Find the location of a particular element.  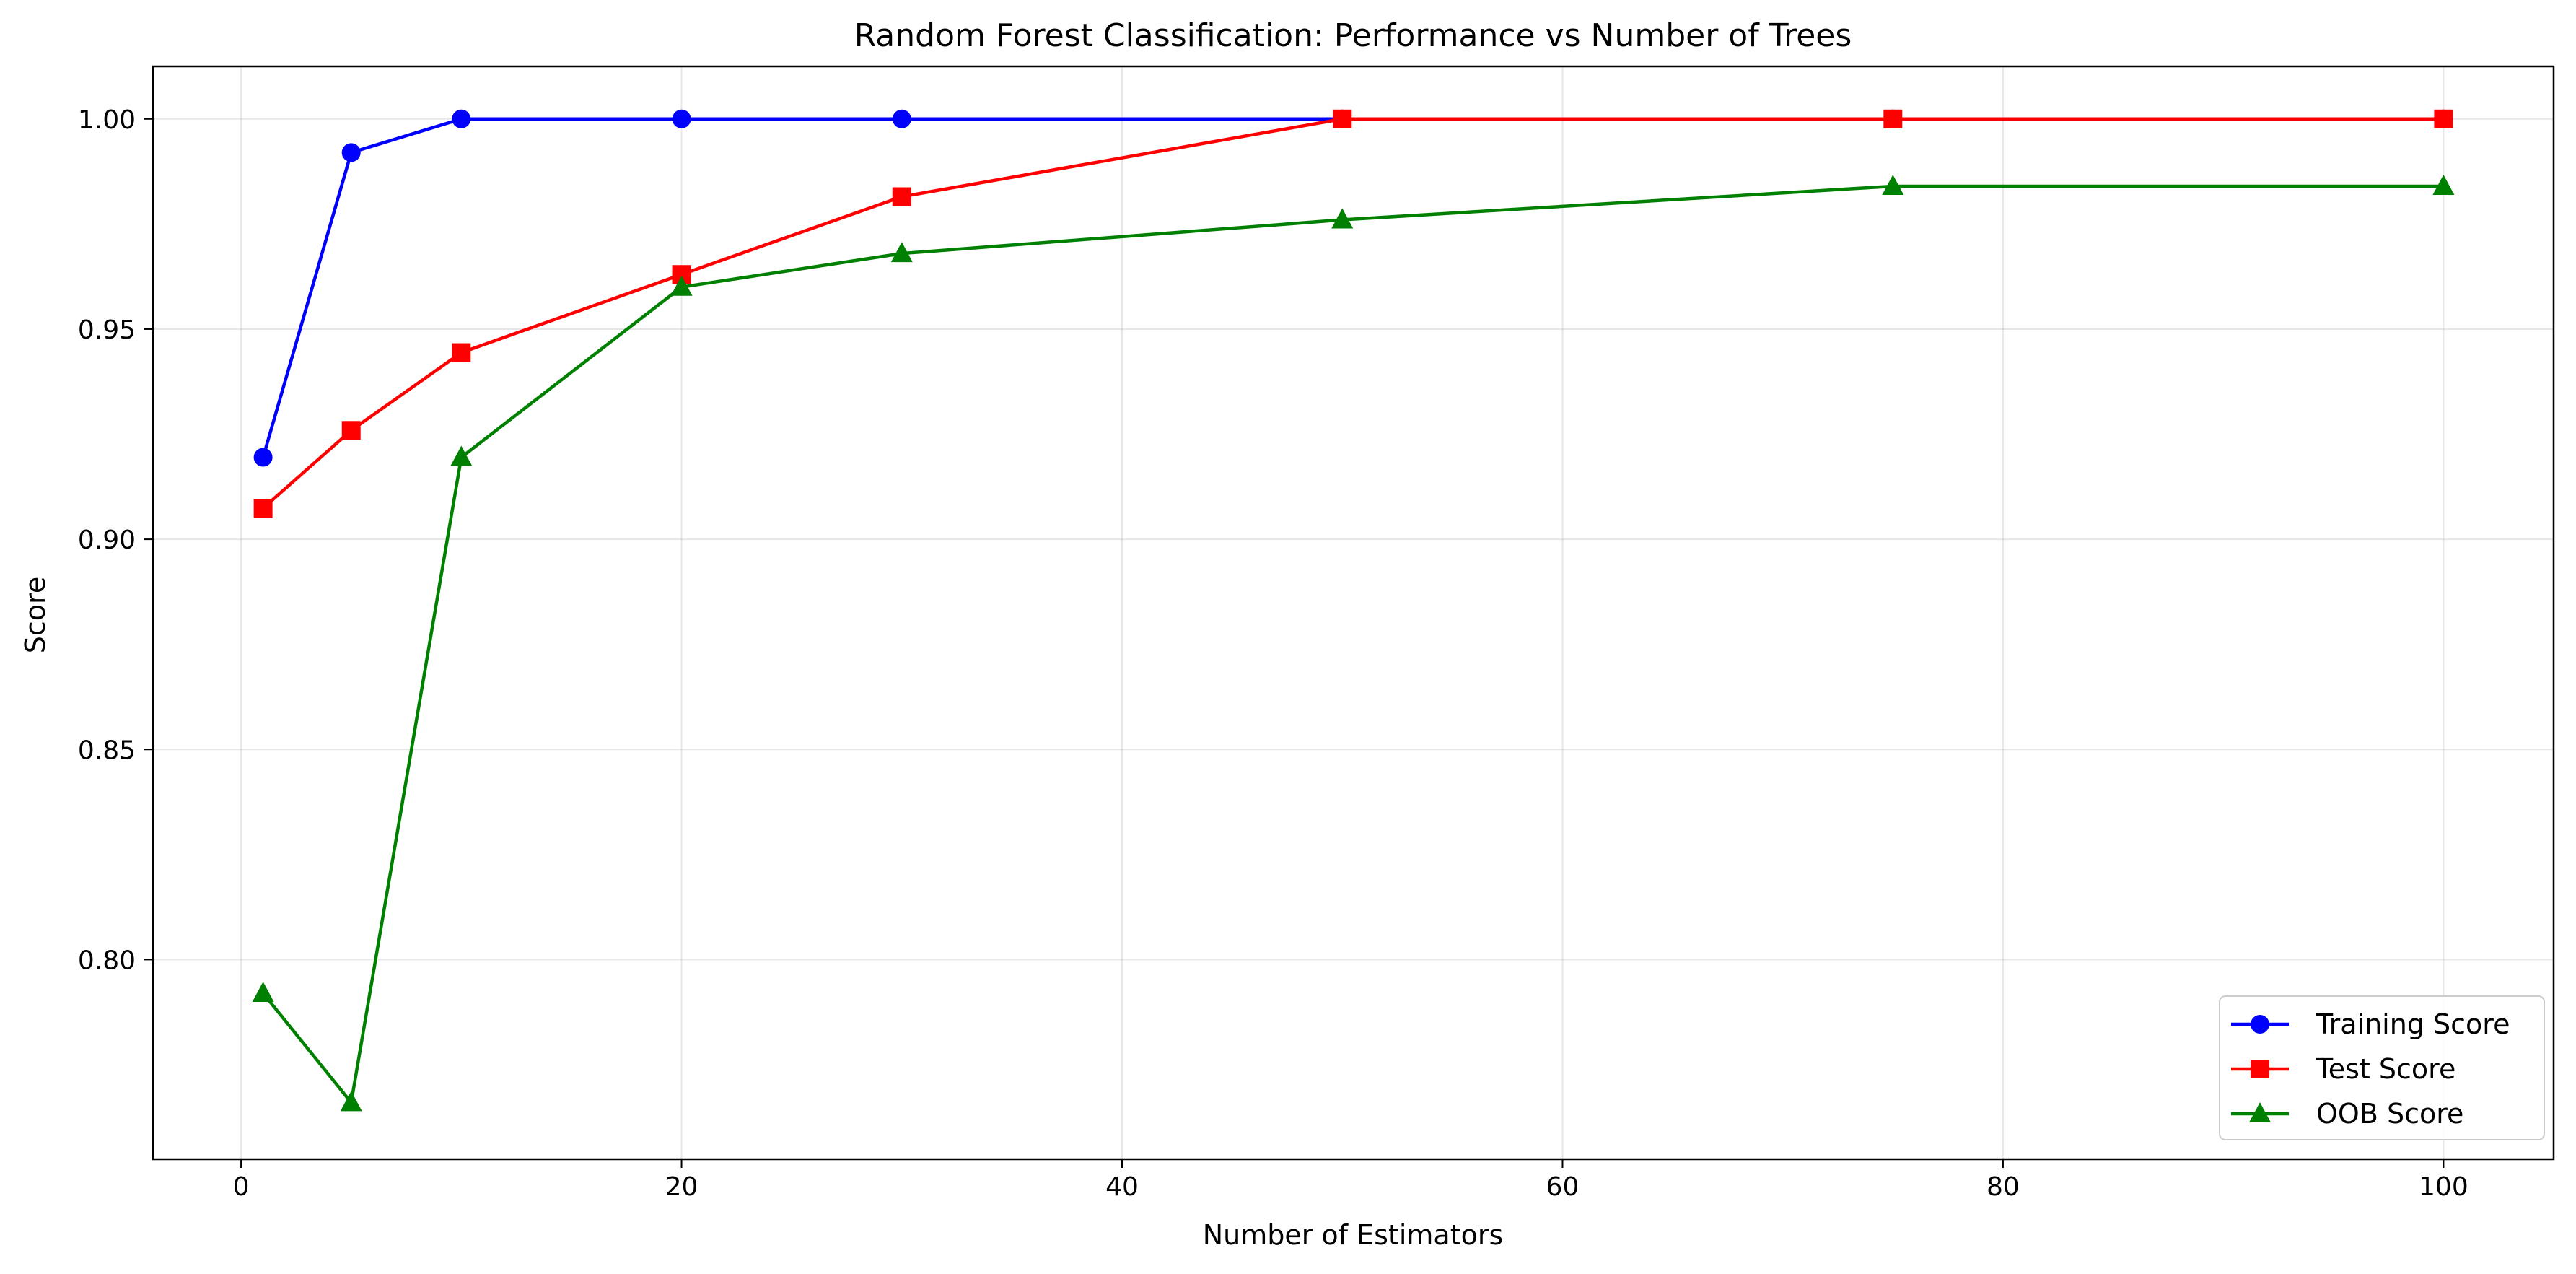

y-tick-label: 1.00 is located at coordinates (107, 120).